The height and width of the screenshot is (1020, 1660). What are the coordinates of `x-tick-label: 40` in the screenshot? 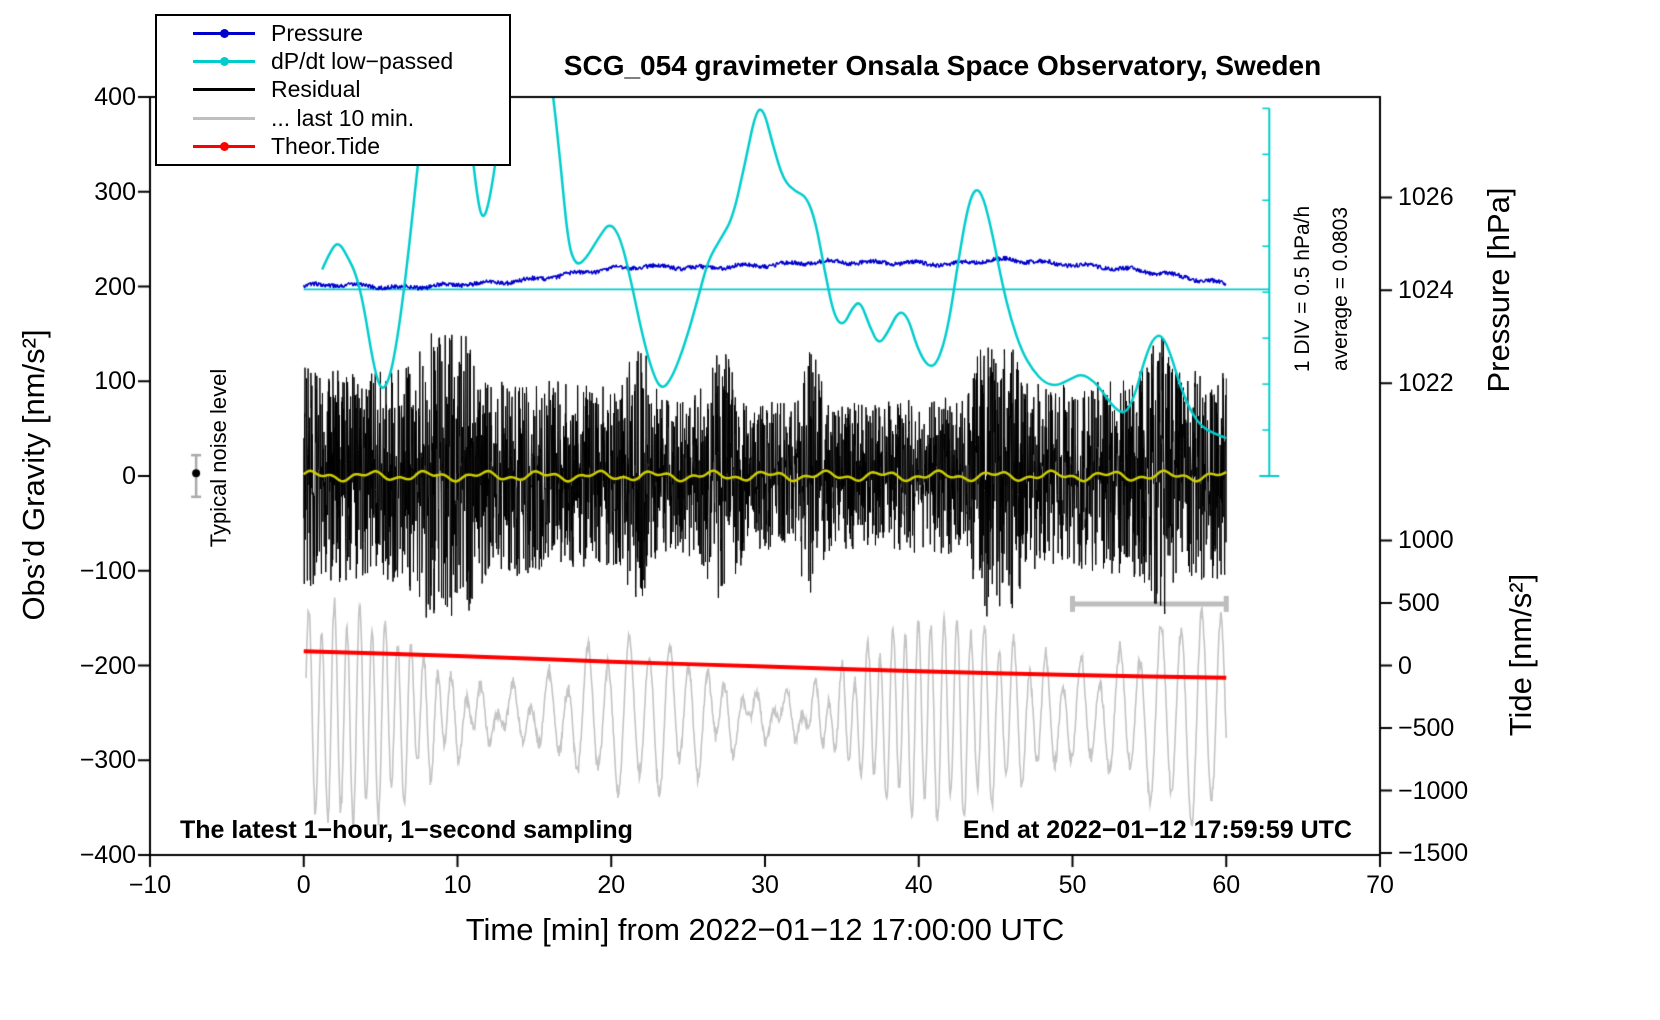 It's located at (918, 885).